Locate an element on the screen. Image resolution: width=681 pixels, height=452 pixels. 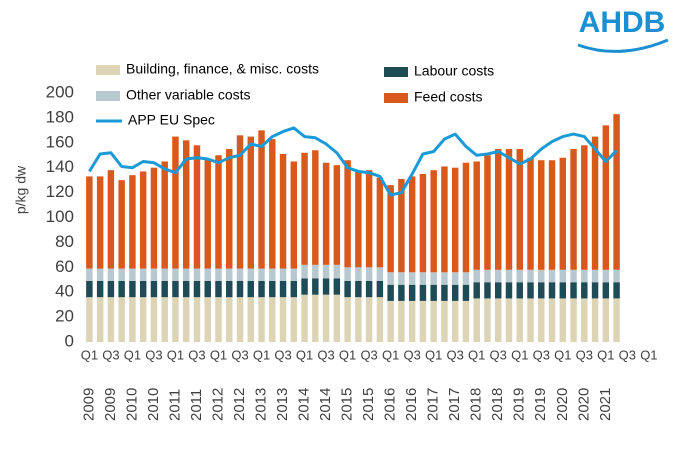
x-group-label: 2021 is located at coordinates (605, 404).